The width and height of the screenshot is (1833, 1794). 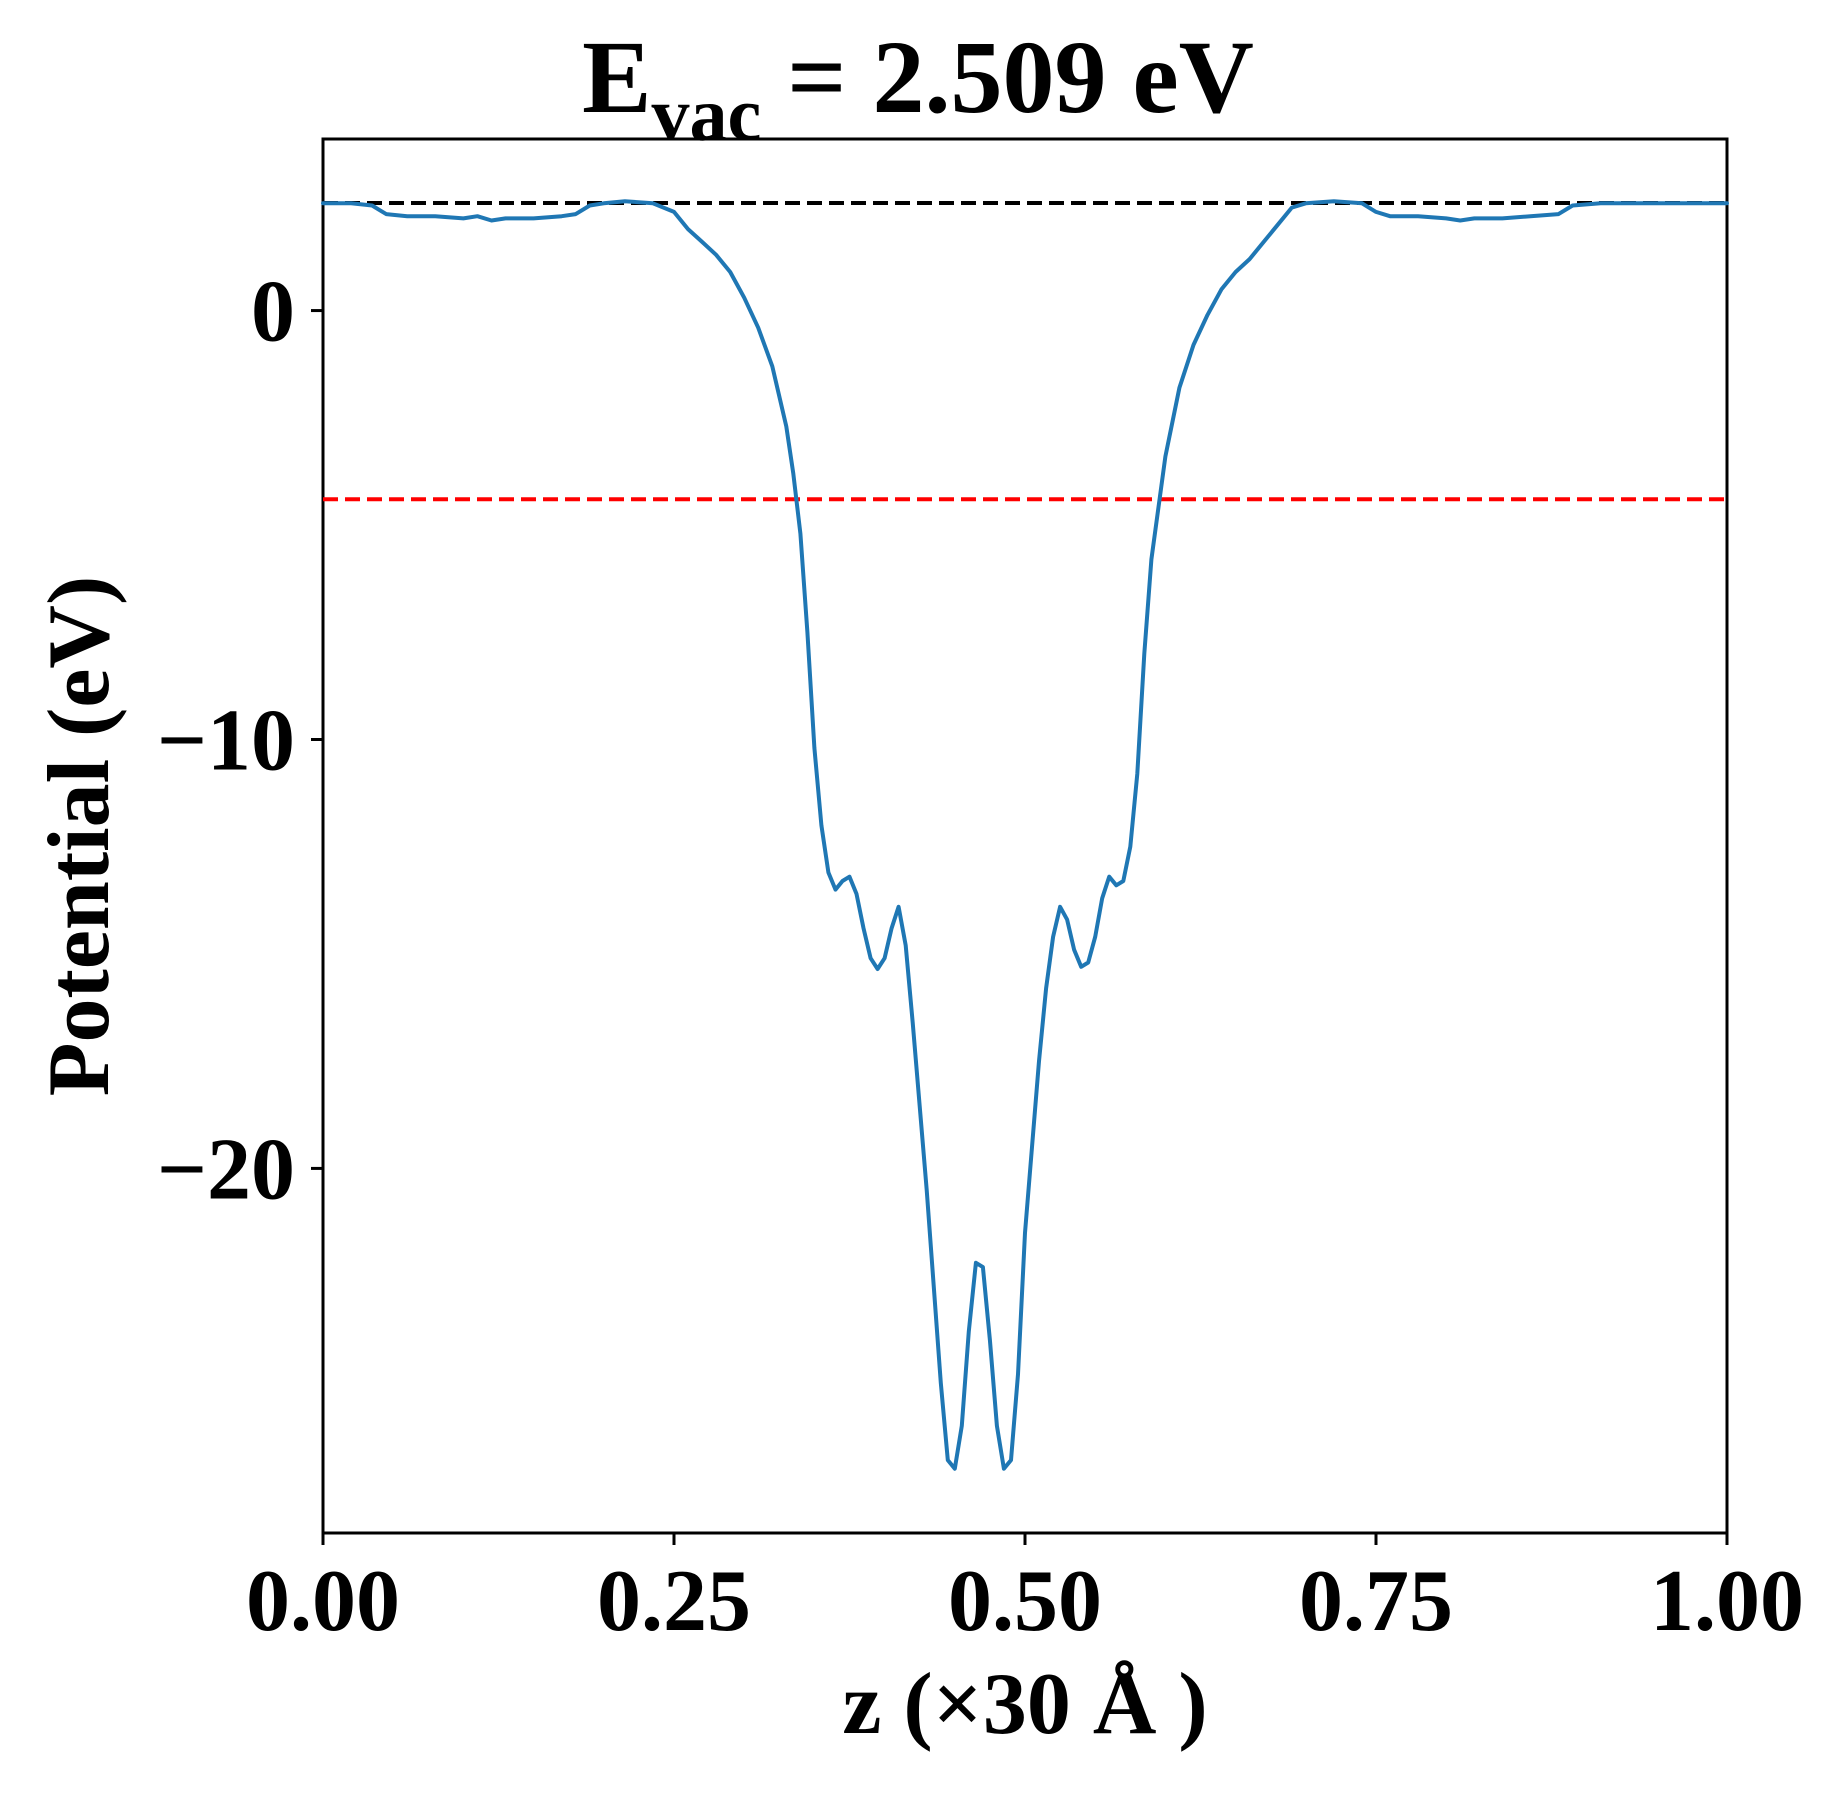 What do you see at coordinates (226, 740) in the screenshot?
I see `y-tick-label-1: −10` at bounding box center [226, 740].